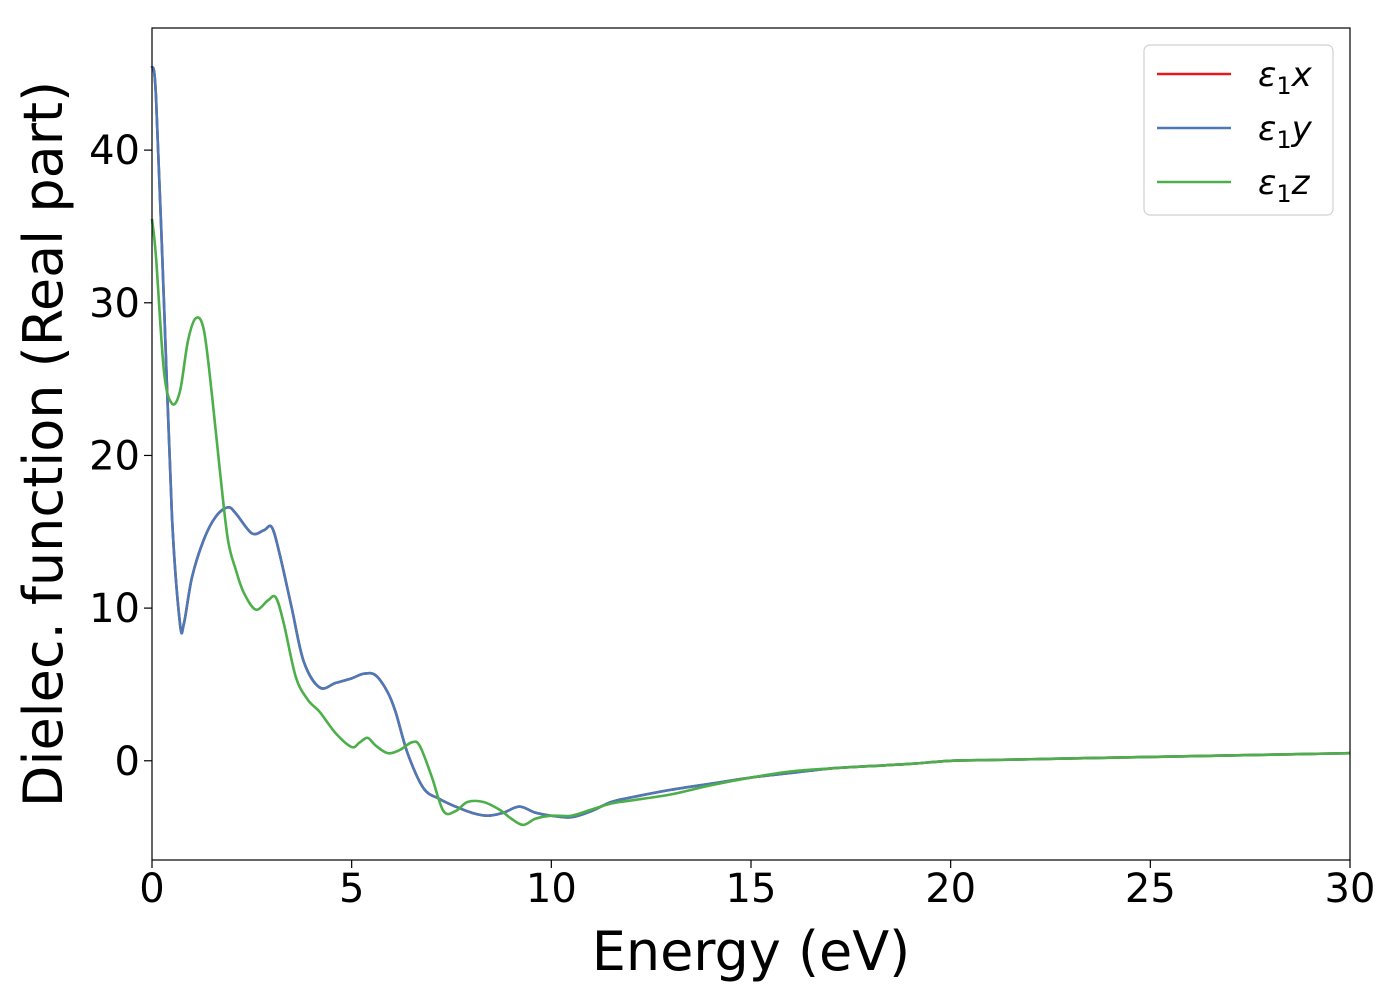  Describe the element at coordinates (950, 889) in the screenshot. I see `x-tick-label: 20` at that location.